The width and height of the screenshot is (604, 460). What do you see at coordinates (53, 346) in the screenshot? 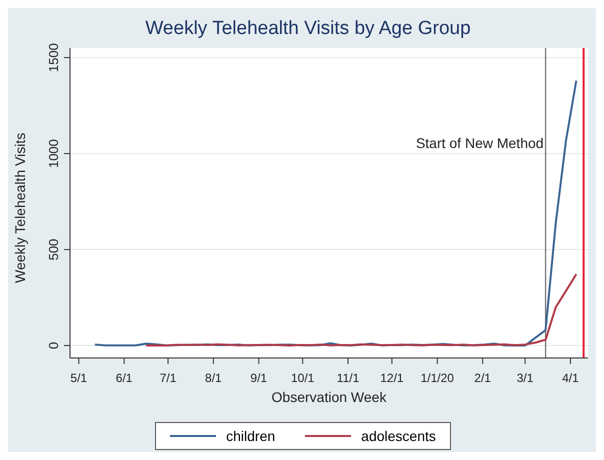
I see `y-tick-label: 0` at bounding box center [53, 346].